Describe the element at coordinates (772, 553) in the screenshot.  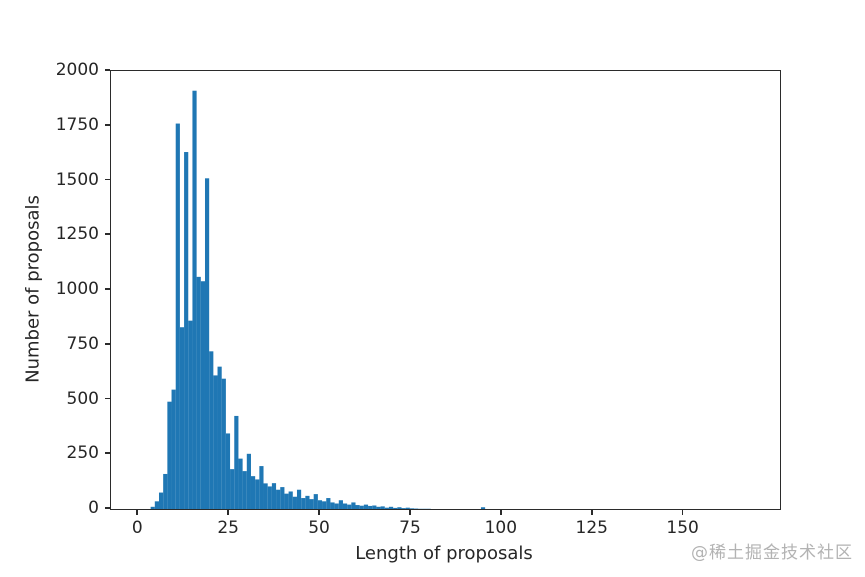
I see `watermark-text: @稀土掘金技术社区` at that location.